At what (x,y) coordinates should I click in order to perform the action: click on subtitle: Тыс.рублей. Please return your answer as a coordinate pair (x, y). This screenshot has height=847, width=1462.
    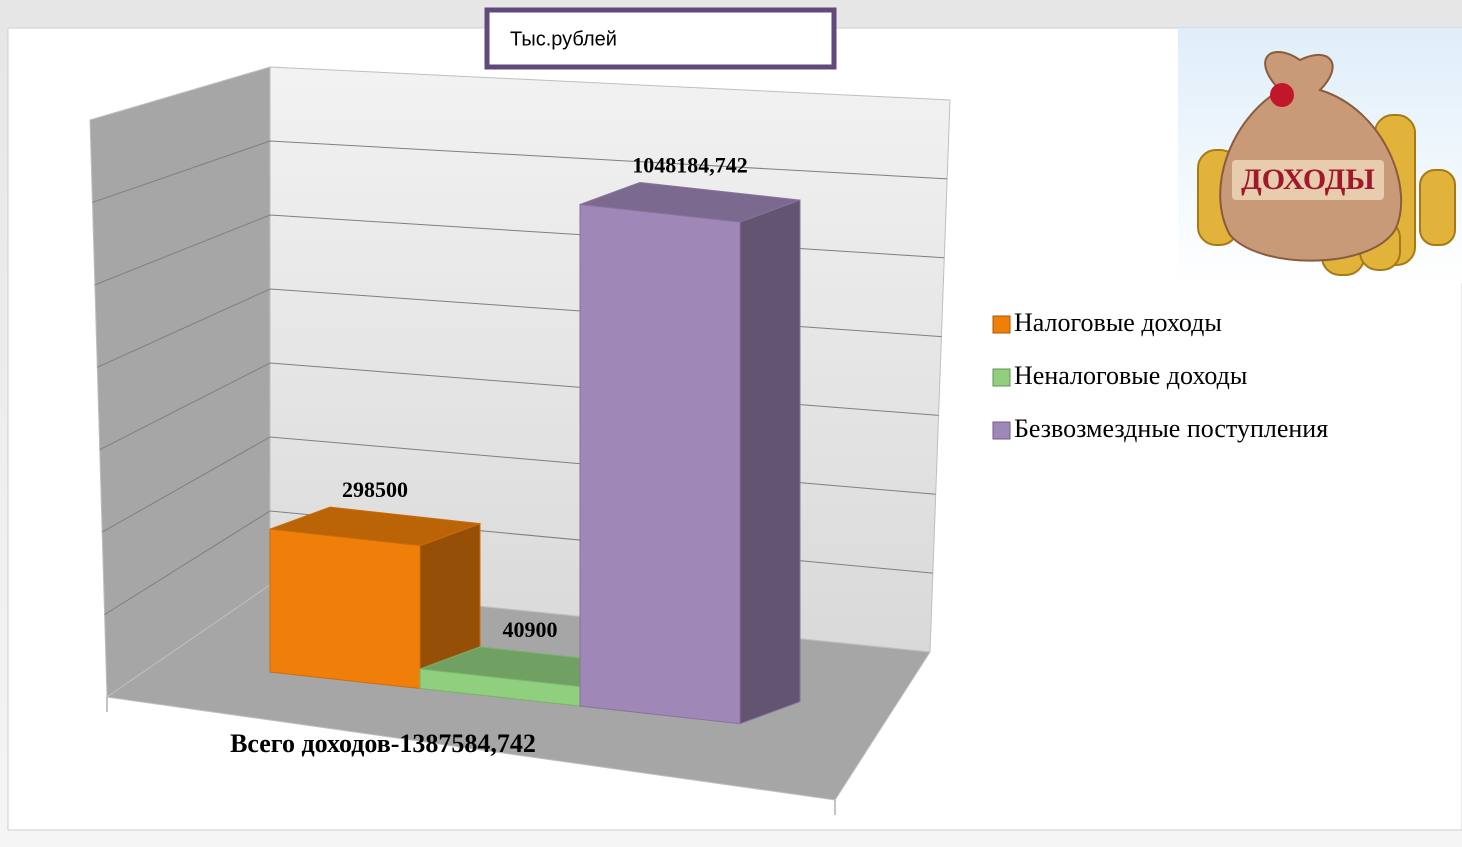
    Looking at the image, I should click on (563, 39).